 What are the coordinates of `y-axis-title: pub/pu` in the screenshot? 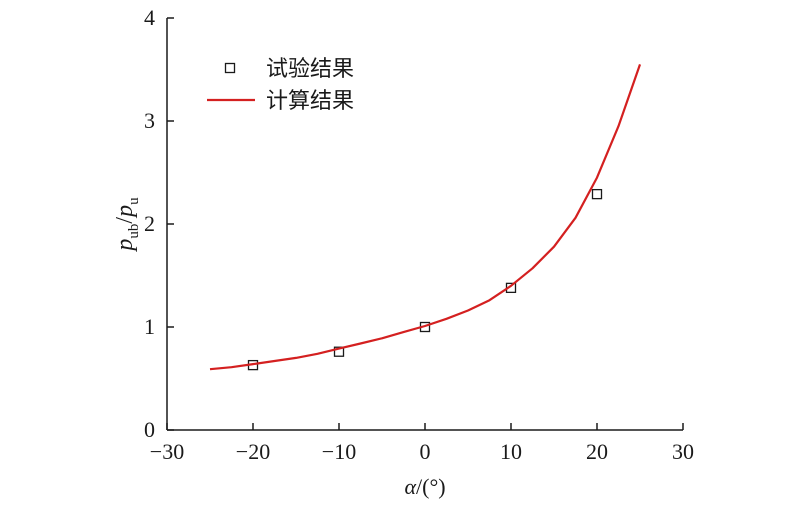 It's located at (127, 225).